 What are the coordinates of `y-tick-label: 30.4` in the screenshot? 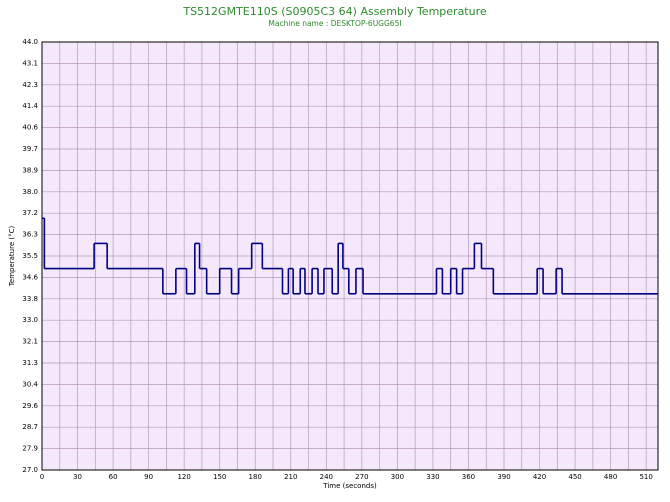 It's located at (30, 384).